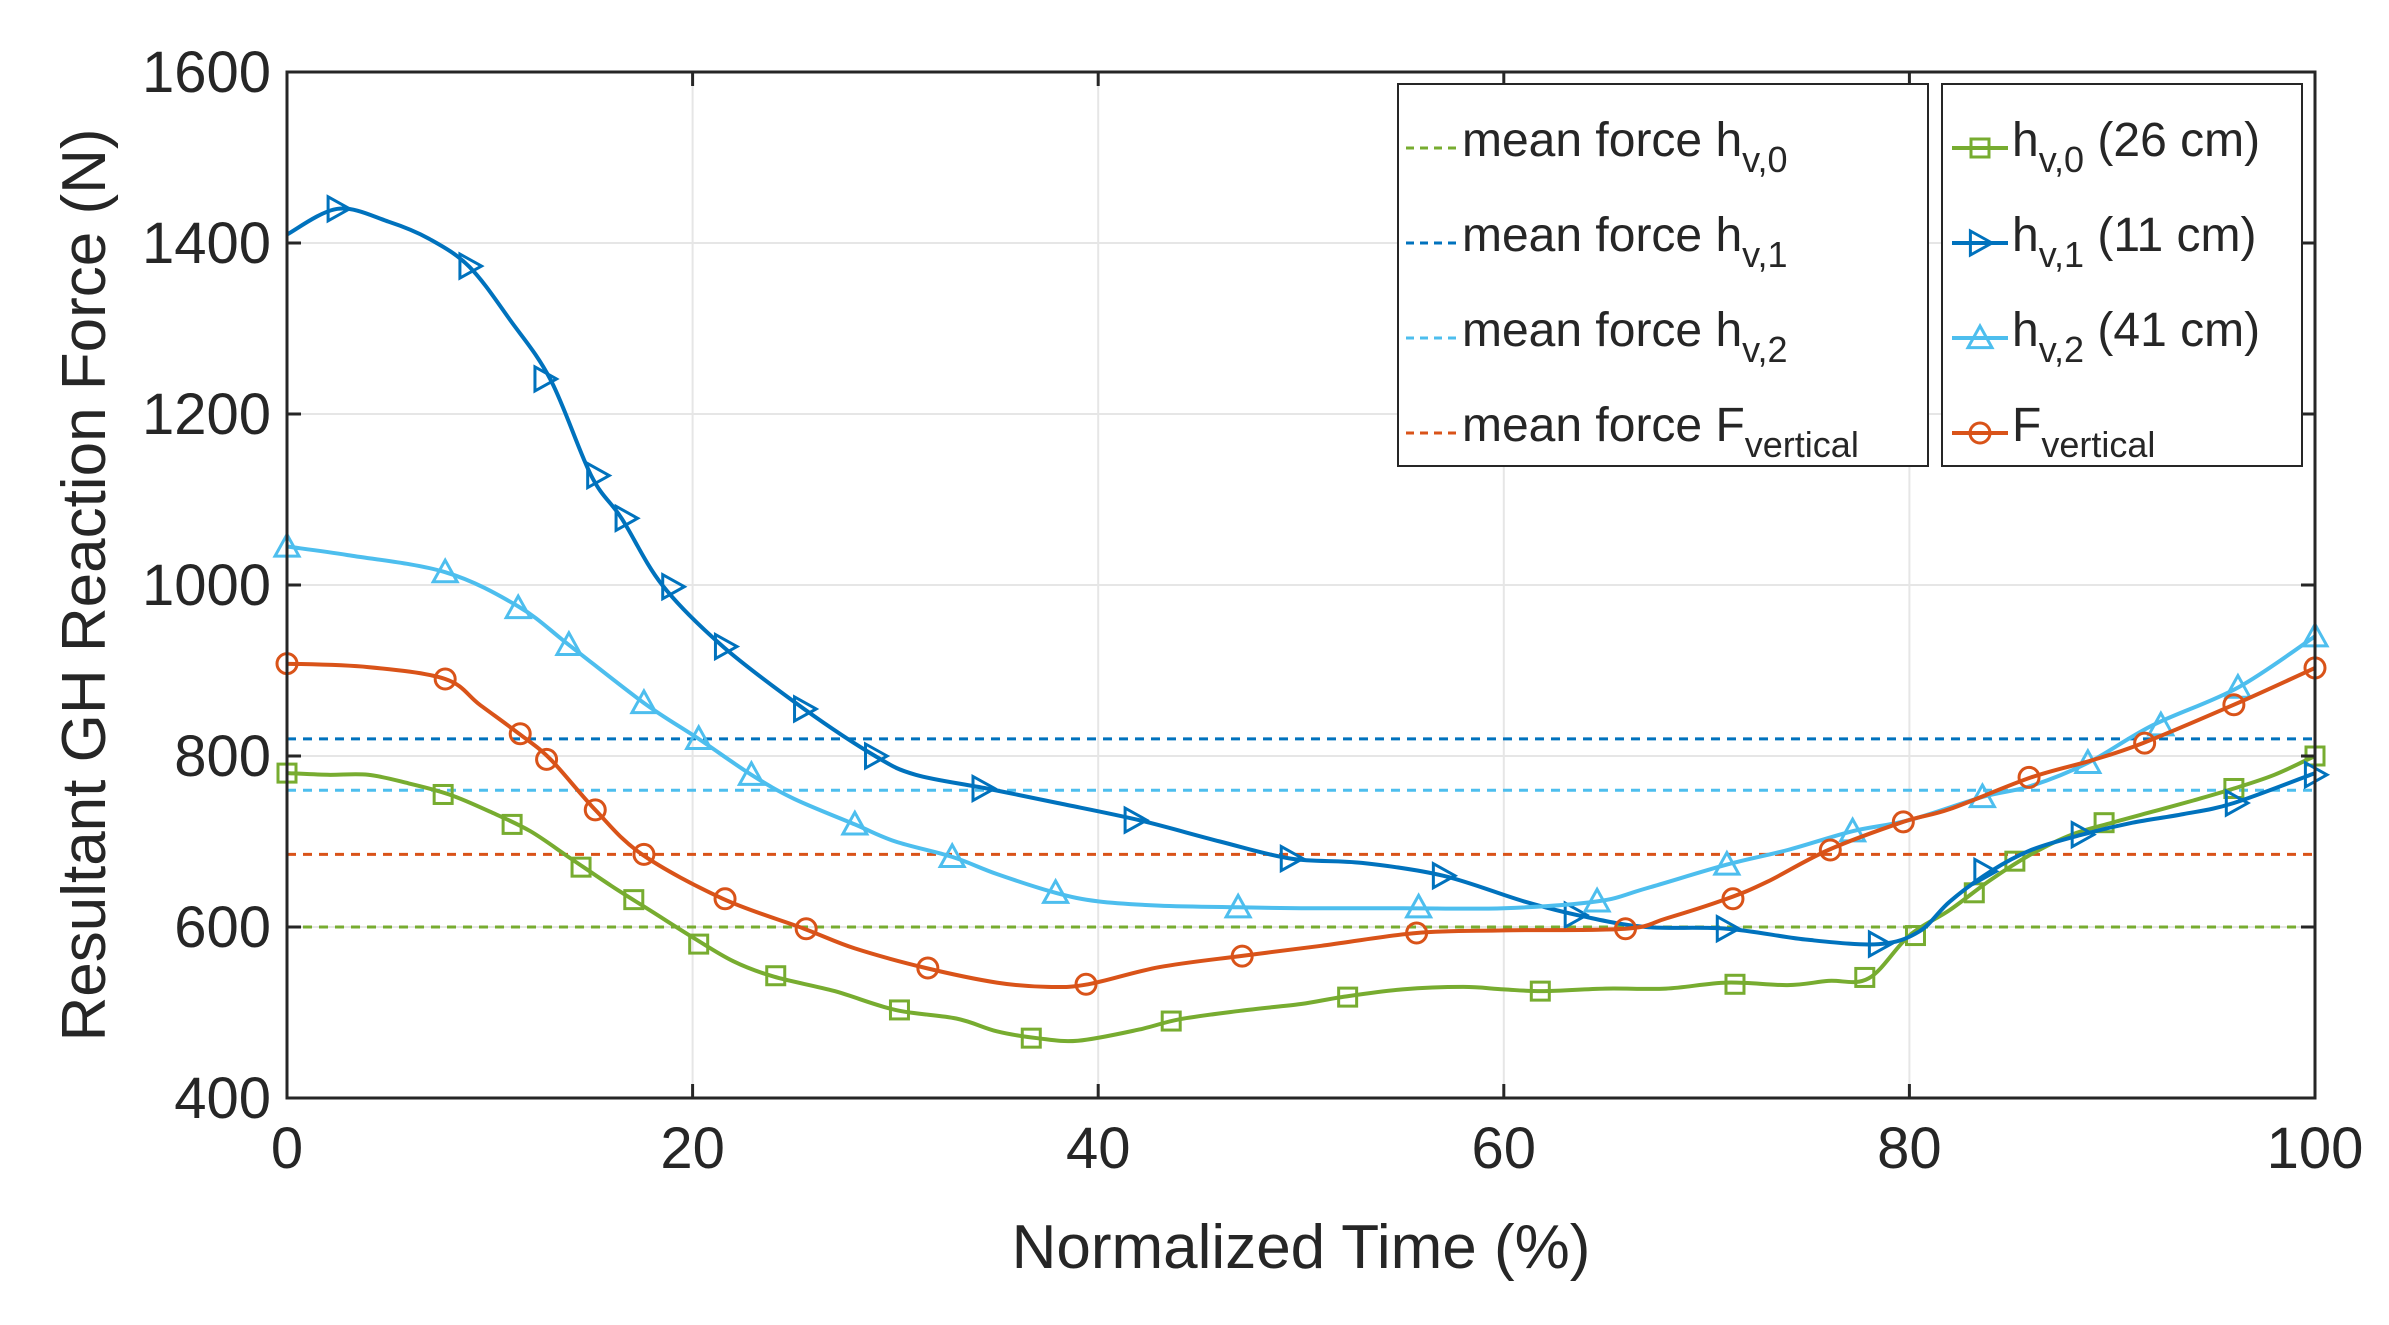  I want to click on y-tick-label: 400, so click(222, 1098).